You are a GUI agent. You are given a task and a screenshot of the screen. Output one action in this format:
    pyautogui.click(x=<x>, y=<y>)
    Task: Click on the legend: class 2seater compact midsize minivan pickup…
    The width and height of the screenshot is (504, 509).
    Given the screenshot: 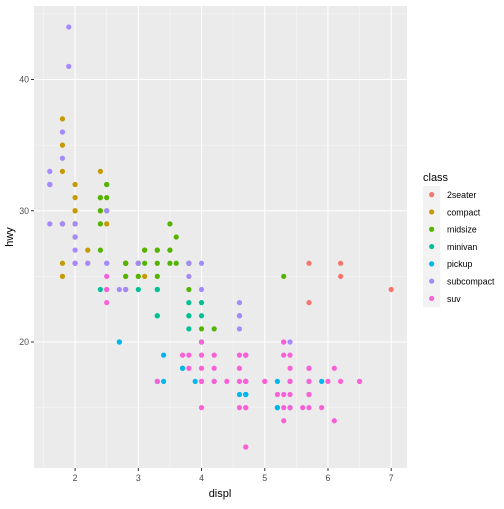 What is the action you would take?
    pyautogui.click(x=459, y=240)
    